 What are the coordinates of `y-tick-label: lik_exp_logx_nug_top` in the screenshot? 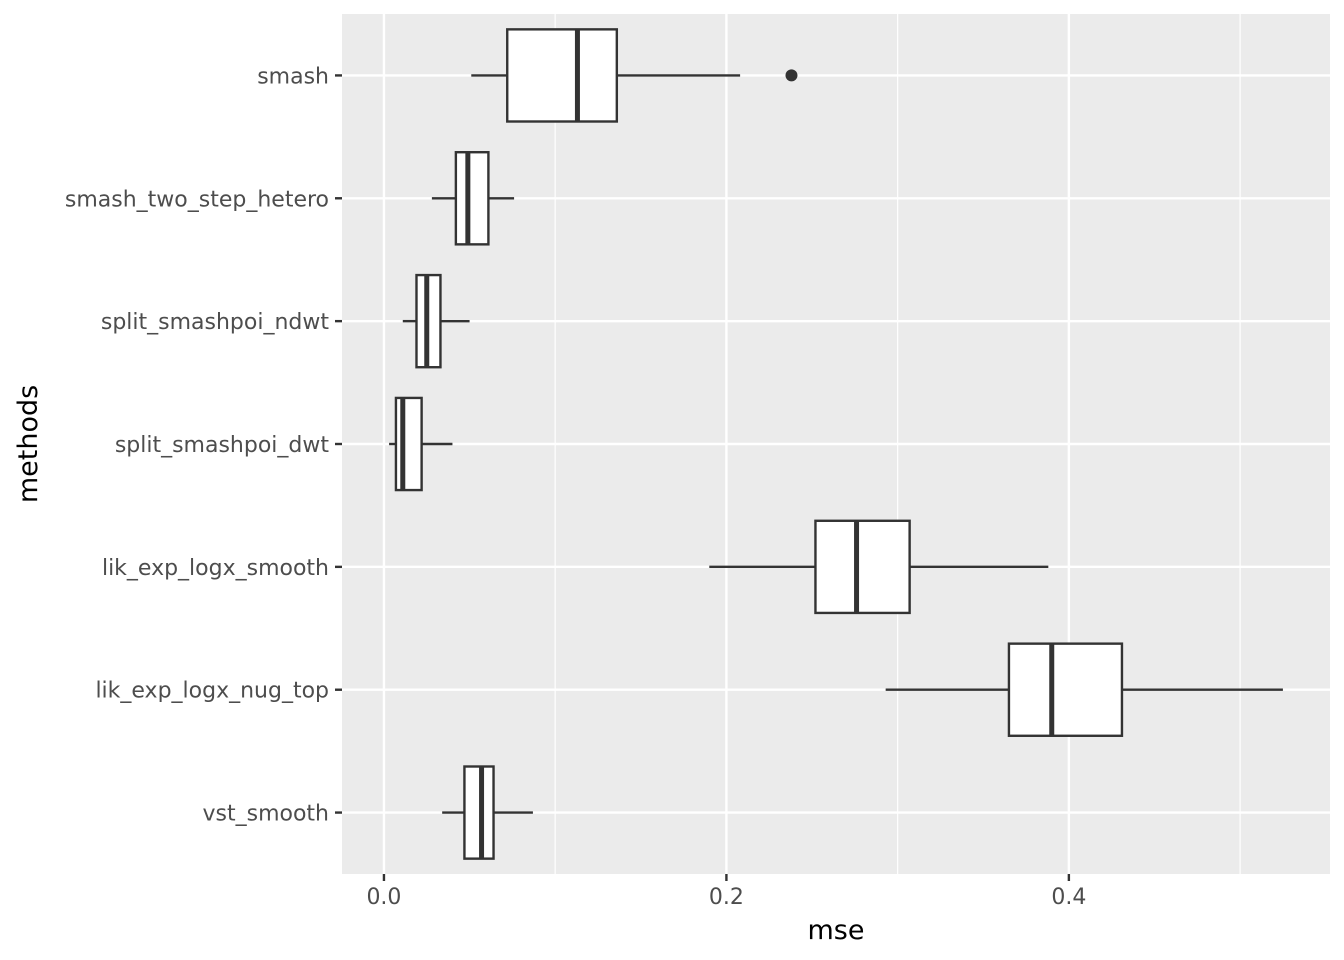 It's located at (212, 691).